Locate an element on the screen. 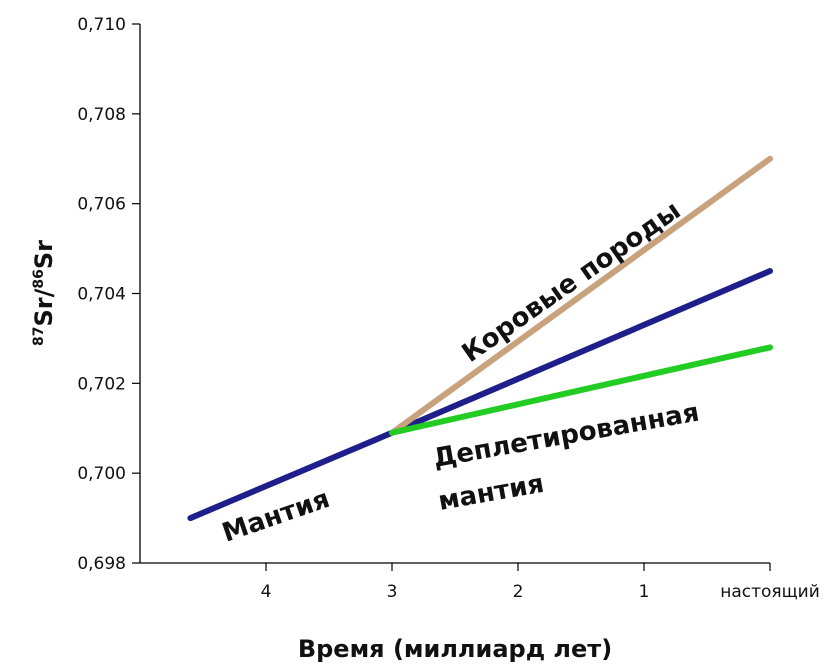  x-tick-label: 3 is located at coordinates (392, 592).